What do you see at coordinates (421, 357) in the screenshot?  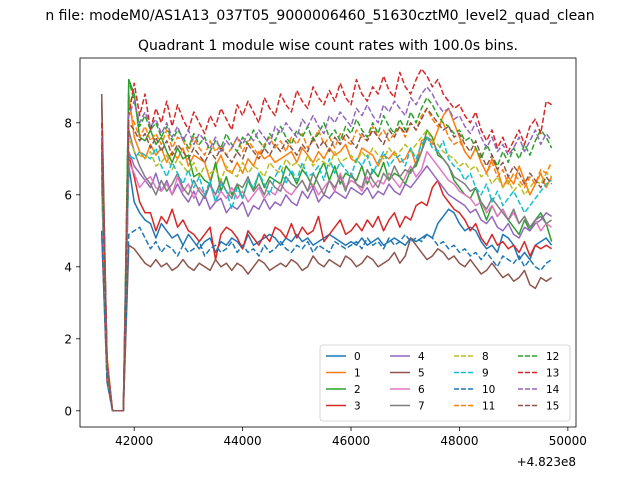 I see `legend-label-4: 4` at bounding box center [421, 357].